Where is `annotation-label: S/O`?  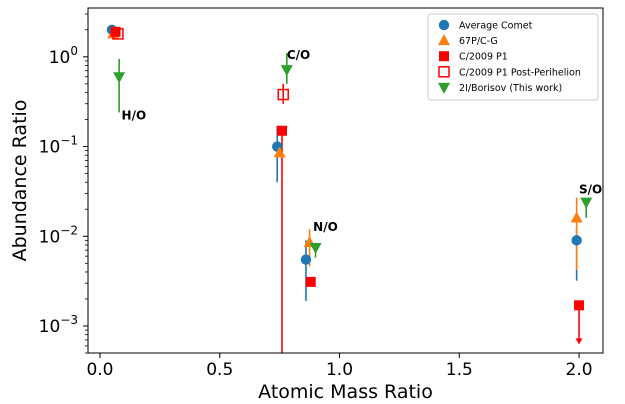
annotation-label: S/O is located at coordinates (590, 189).